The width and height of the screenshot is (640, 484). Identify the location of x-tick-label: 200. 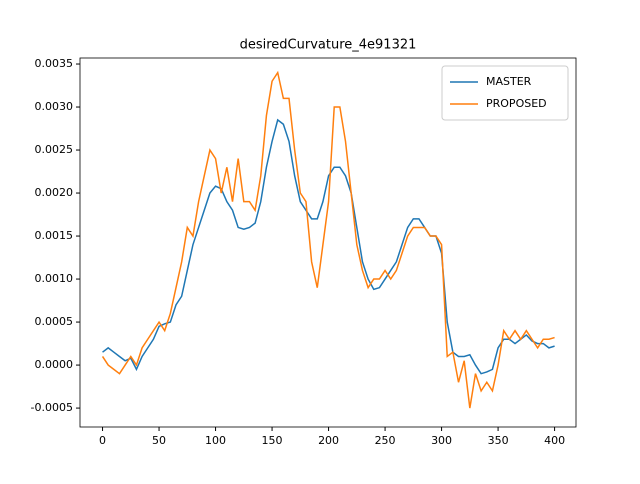
(328, 440).